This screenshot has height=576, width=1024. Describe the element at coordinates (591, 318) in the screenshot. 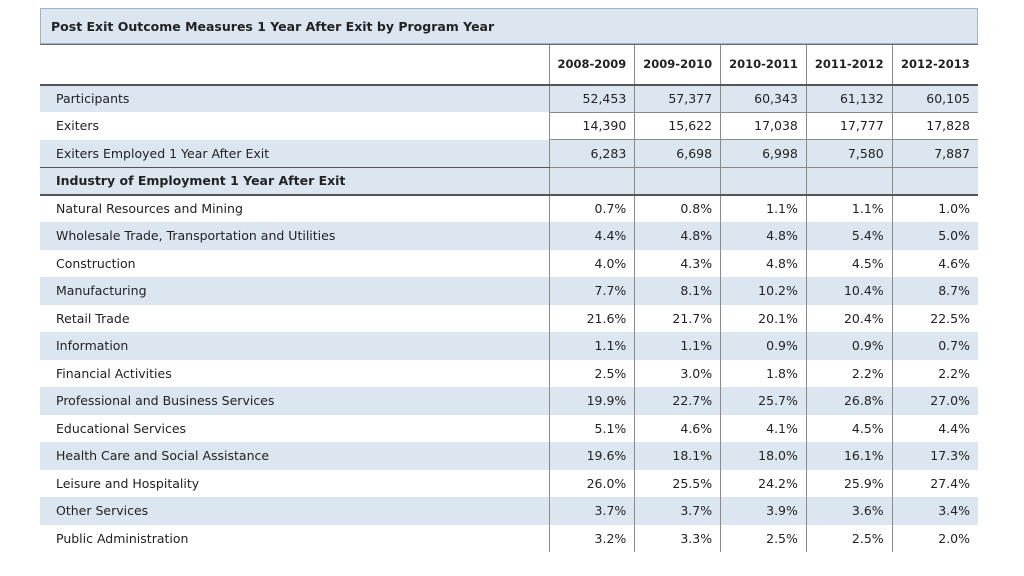

I see `value-cell: 21.6%` at that location.